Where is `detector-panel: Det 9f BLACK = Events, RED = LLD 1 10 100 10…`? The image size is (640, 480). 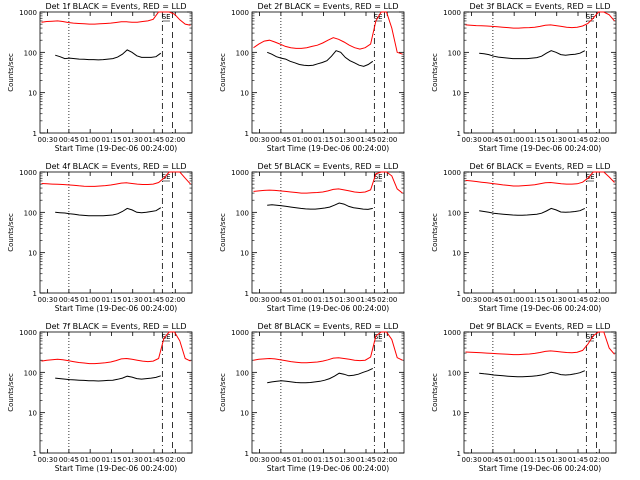
detector-panel: Det 9f BLACK = Events, RED = LLD 1 10 100 10… is located at coordinates (524, 397).